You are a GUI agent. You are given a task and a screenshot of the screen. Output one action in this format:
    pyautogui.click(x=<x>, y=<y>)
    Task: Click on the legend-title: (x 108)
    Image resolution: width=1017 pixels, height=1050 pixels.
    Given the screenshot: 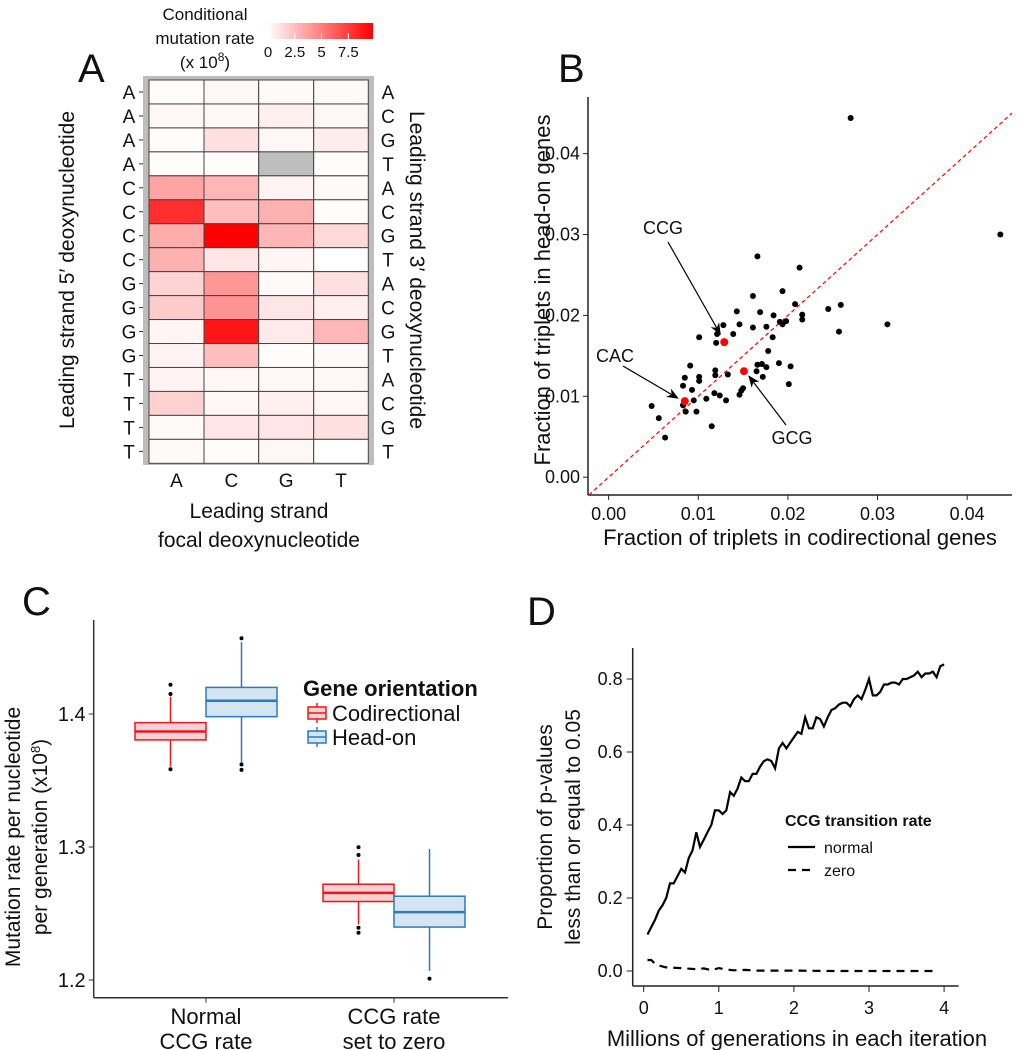 What is the action you would take?
    pyautogui.click(x=205, y=61)
    